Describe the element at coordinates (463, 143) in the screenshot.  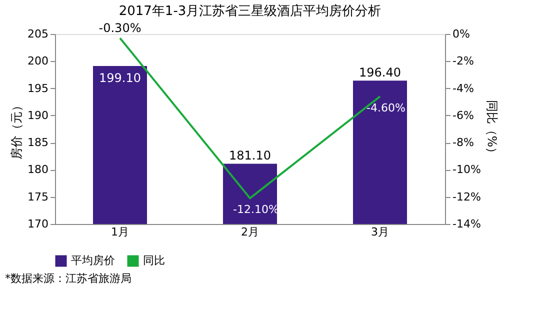
I see `y2-tick-label: -8%` at that location.